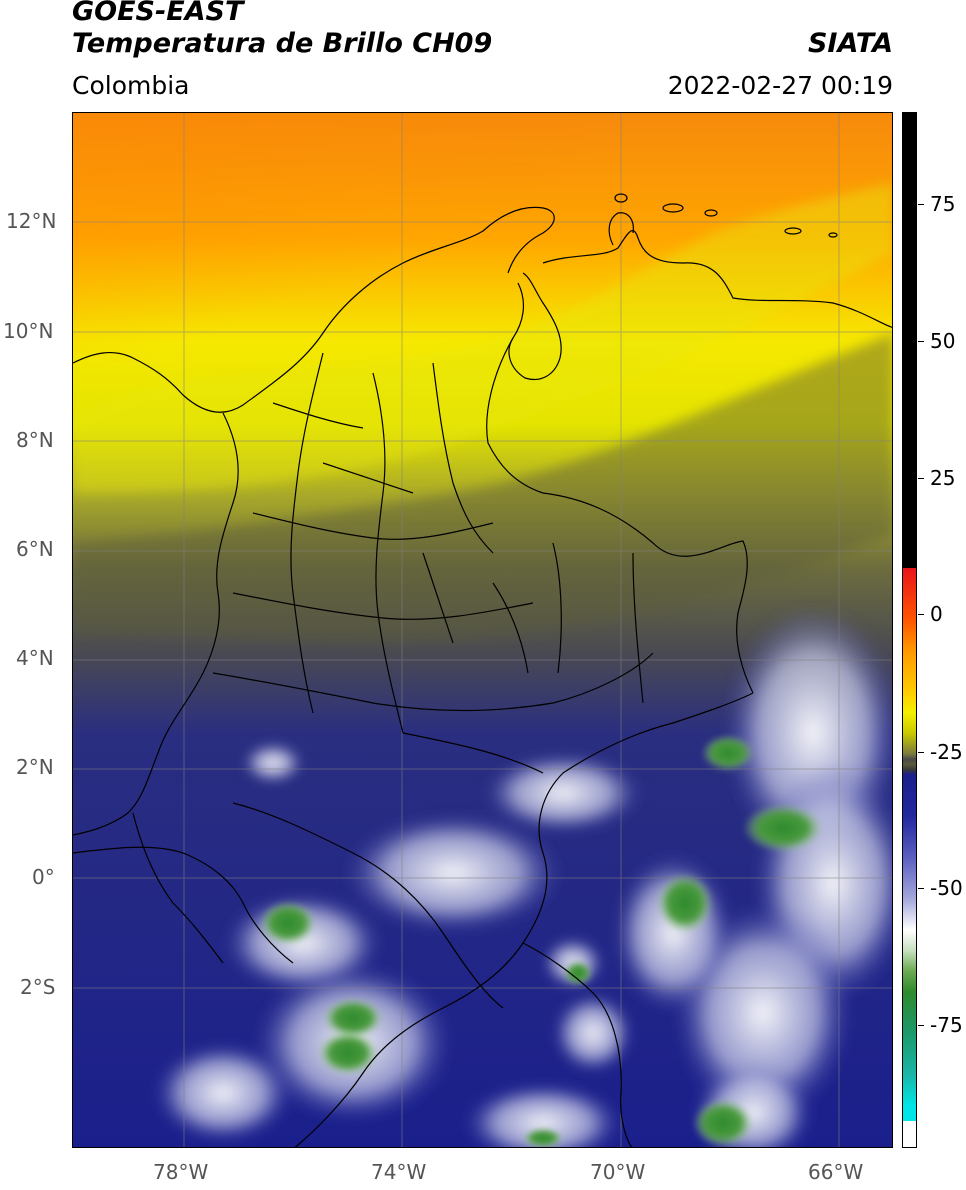 This screenshot has height=1190, width=966. I want to click on lat-label-12n: 12°N, so click(31, 221).